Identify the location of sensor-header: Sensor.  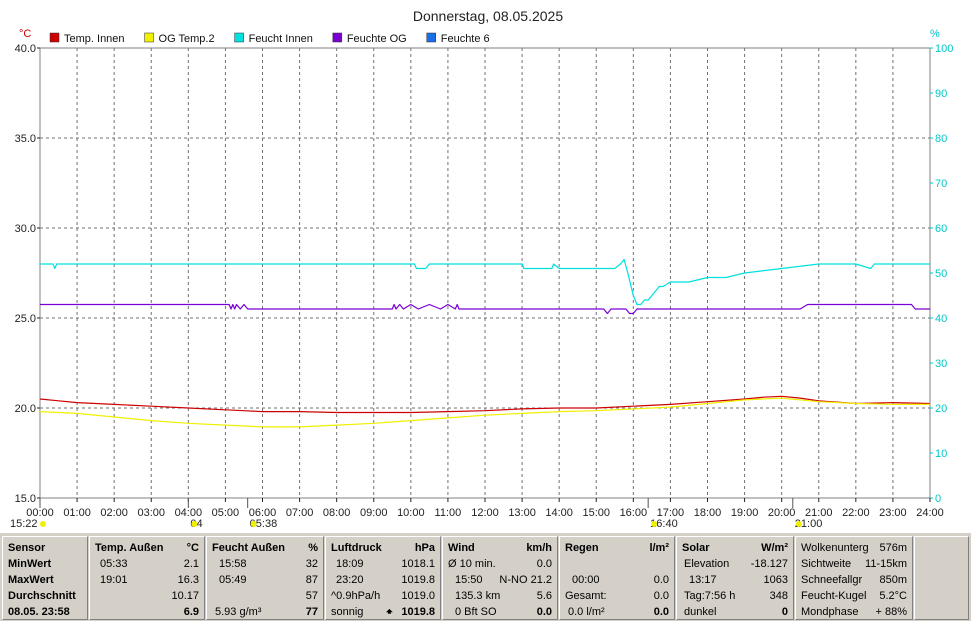
(27, 548).